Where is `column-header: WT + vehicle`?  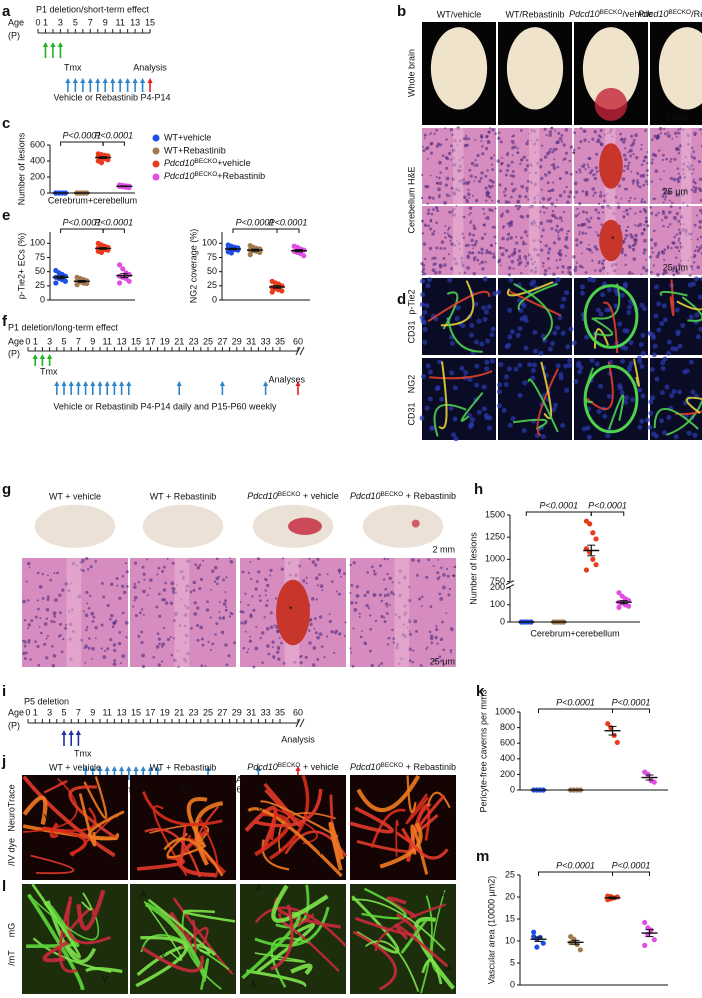 column-header: WT + vehicle is located at coordinates (75, 767).